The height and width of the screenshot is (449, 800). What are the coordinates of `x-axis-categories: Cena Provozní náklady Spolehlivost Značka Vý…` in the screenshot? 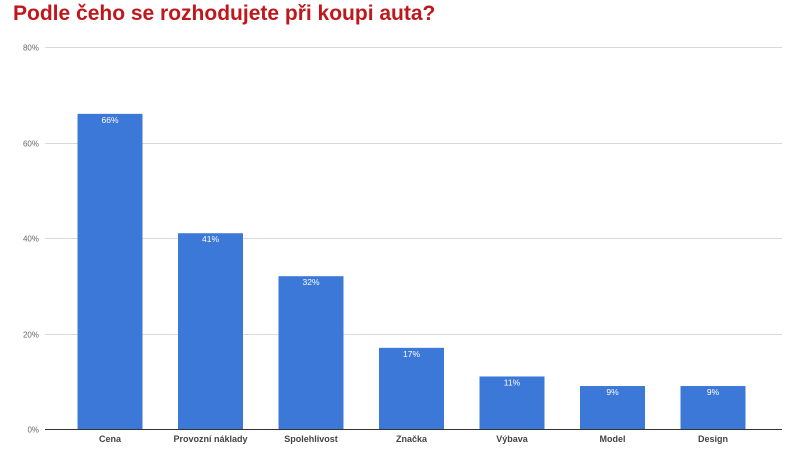 It's located at (413, 439).